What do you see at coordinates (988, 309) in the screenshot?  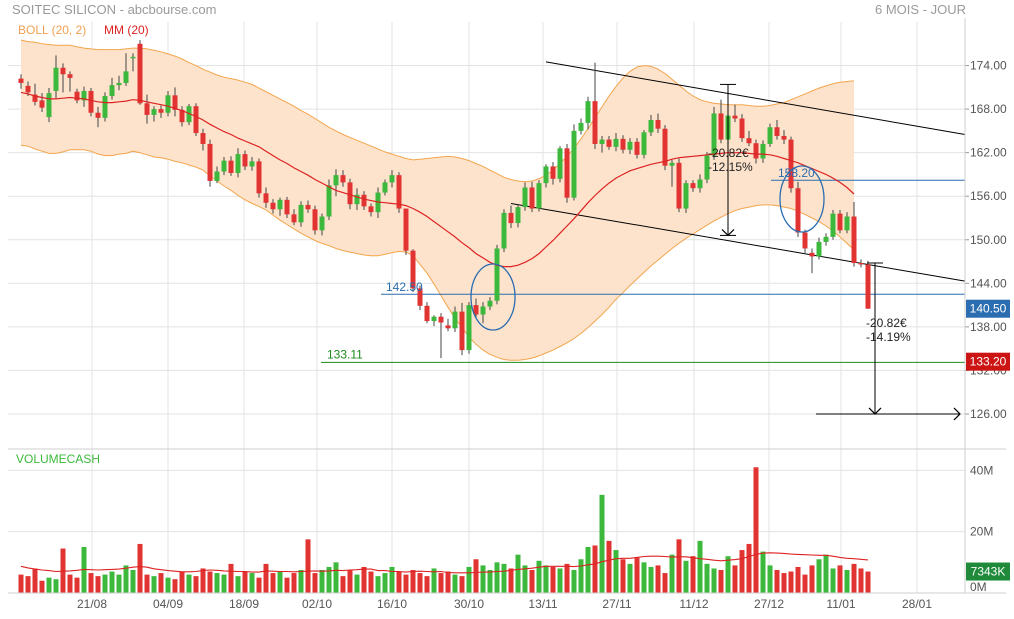 I see `price-badge-label: 140.50` at bounding box center [988, 309].